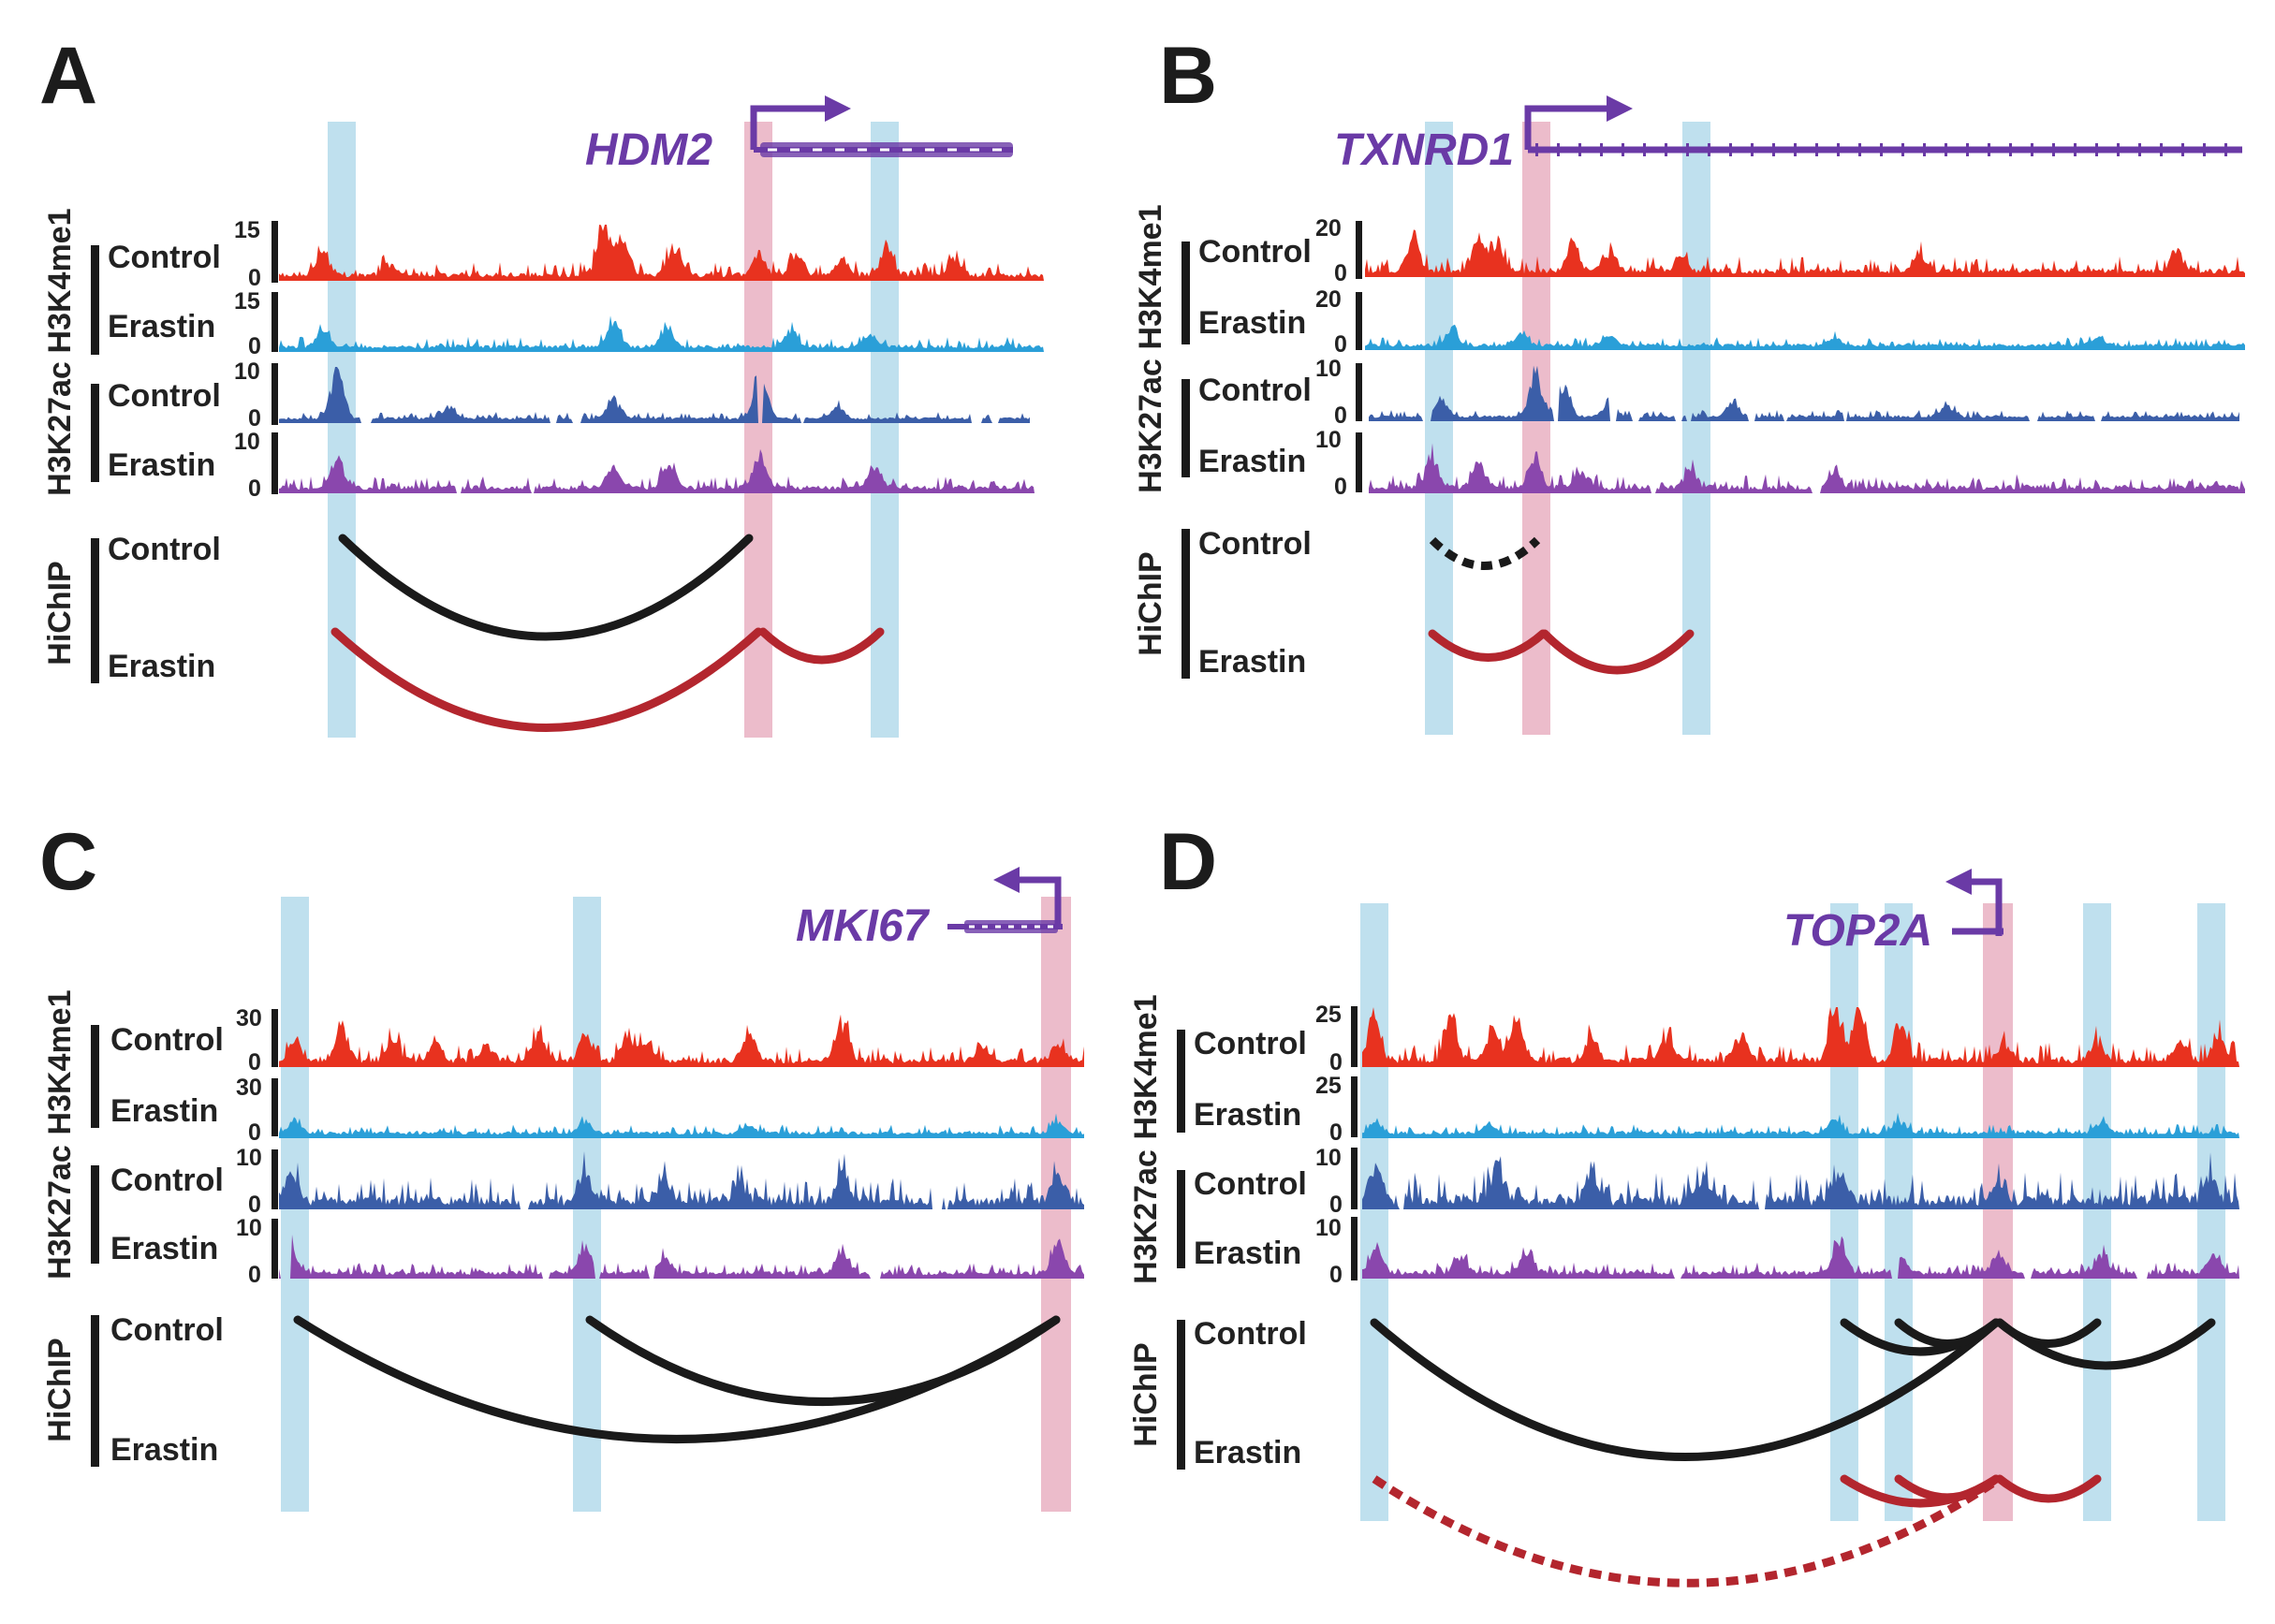 This screenshot has height=1624, width=2275. What do you see at coordinates (1328, 228) in the screenshot?
I see `scale-max: 20` at bounding box center [1328, 228].